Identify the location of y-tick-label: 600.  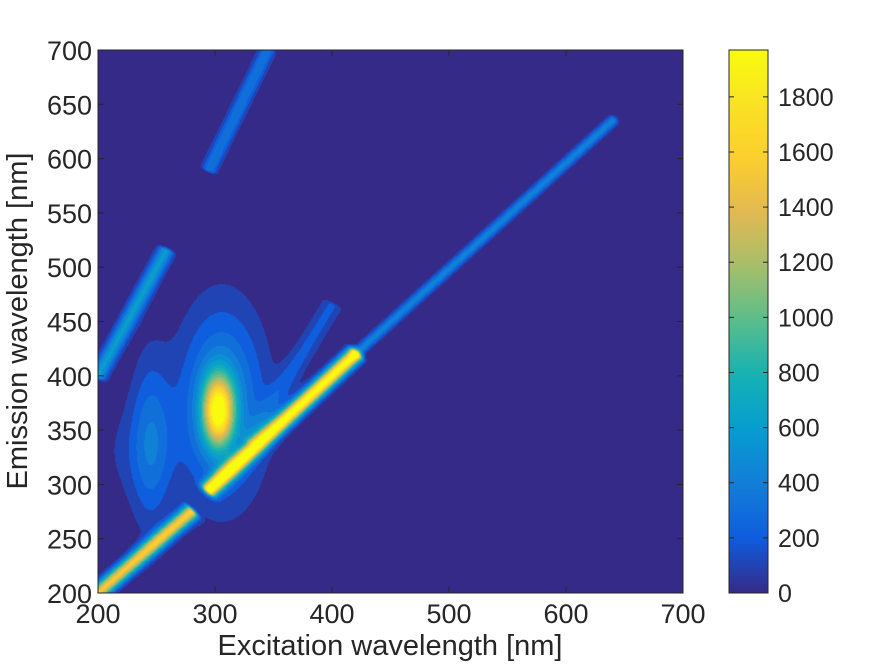
(69, 160).